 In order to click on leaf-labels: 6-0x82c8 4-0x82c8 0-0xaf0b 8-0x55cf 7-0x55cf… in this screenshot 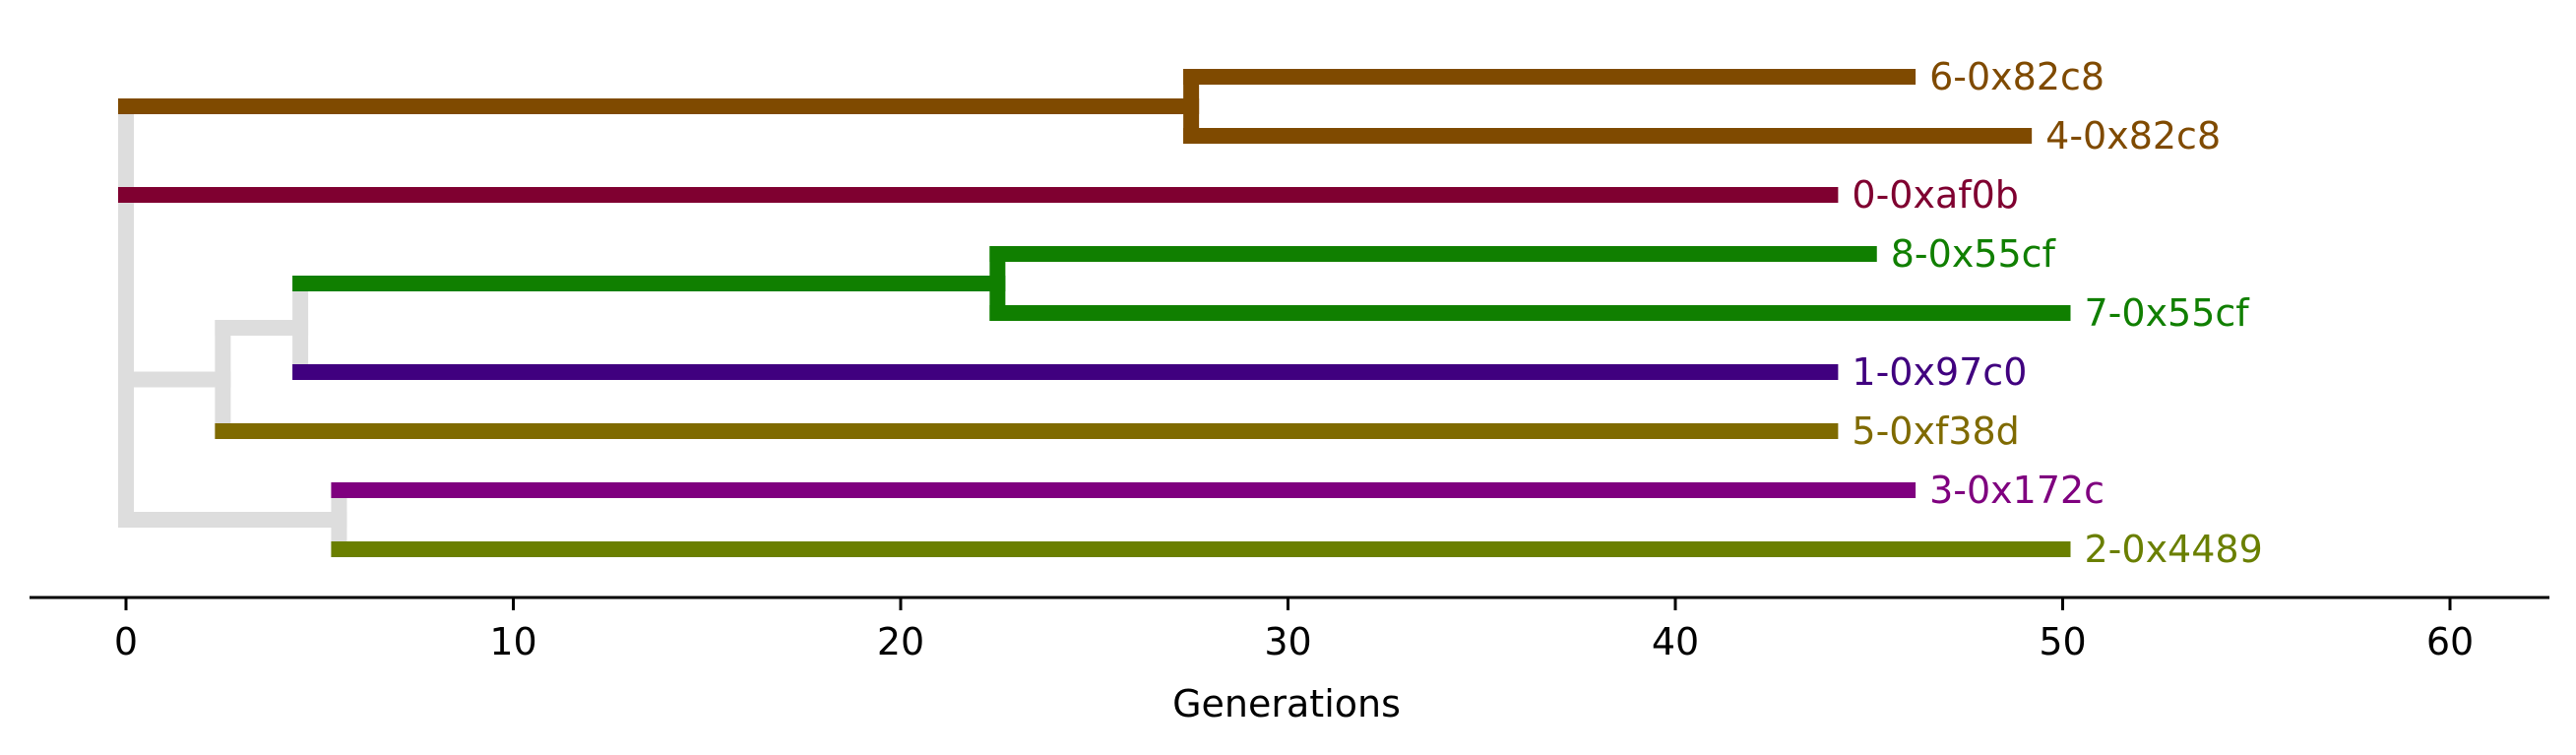, I will do `click(2057, 313)`.